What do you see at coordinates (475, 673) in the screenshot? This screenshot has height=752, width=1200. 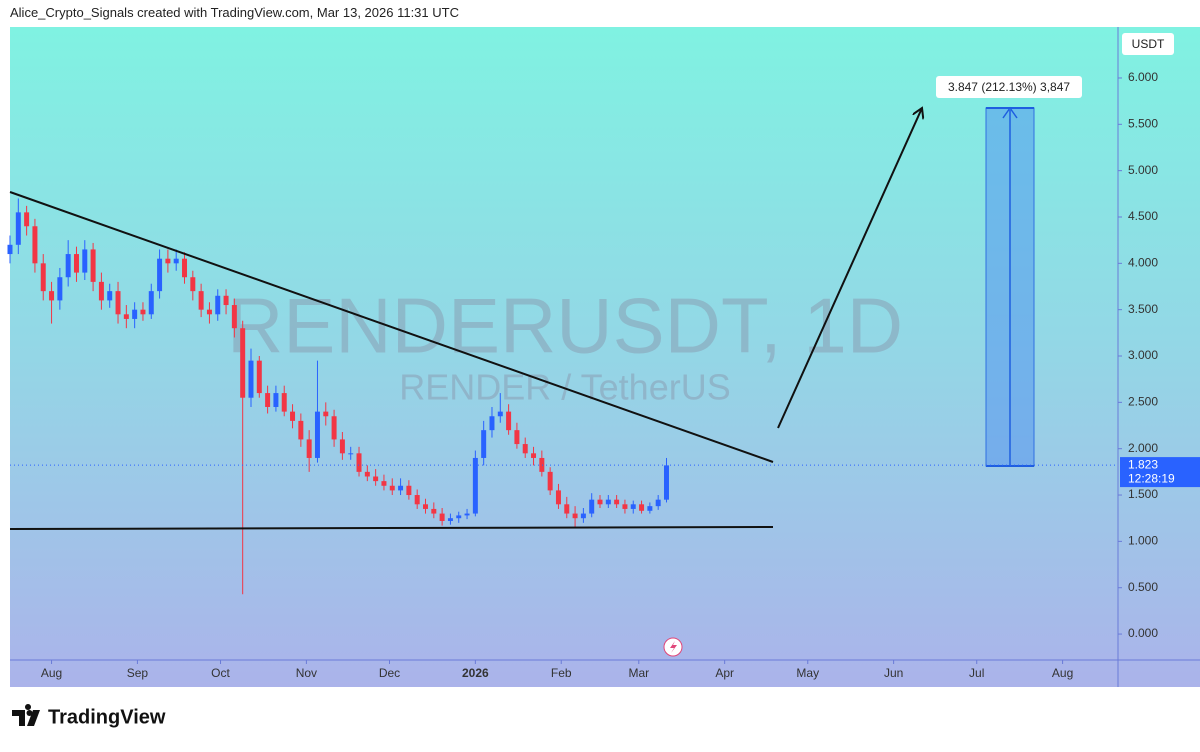 I see `x-tick-label: 2026` at bounding box center [475, 673].